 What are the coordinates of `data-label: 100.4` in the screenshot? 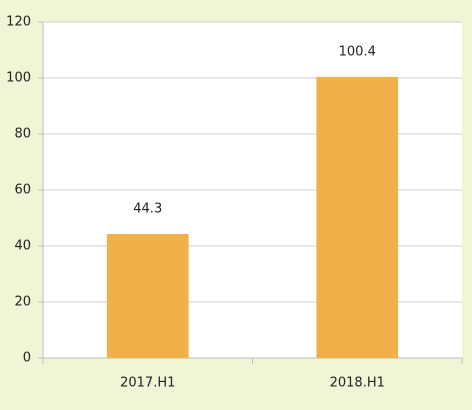 It's located at (357, 51).